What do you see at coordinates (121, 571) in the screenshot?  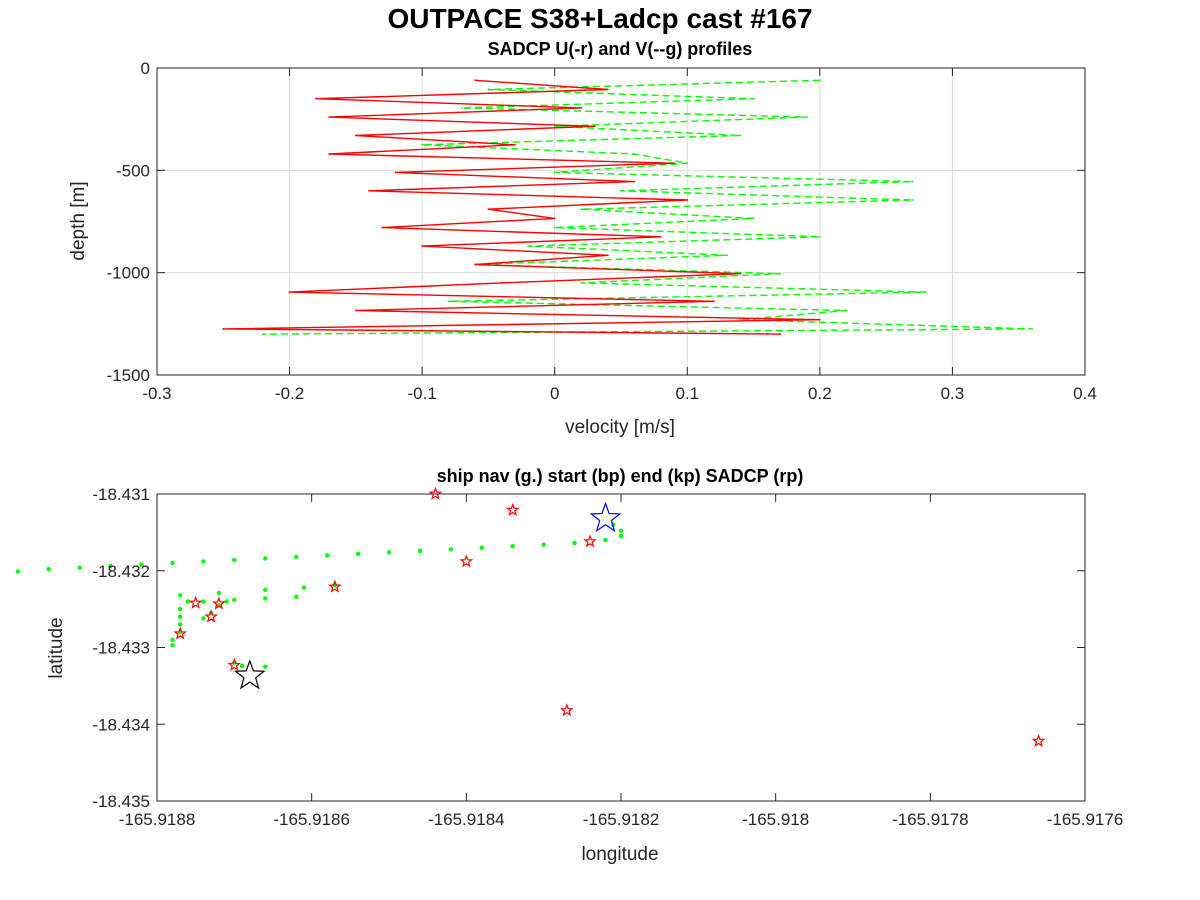 I see `nav-ytick-label: -18.432` at bounding box center [121, 571].